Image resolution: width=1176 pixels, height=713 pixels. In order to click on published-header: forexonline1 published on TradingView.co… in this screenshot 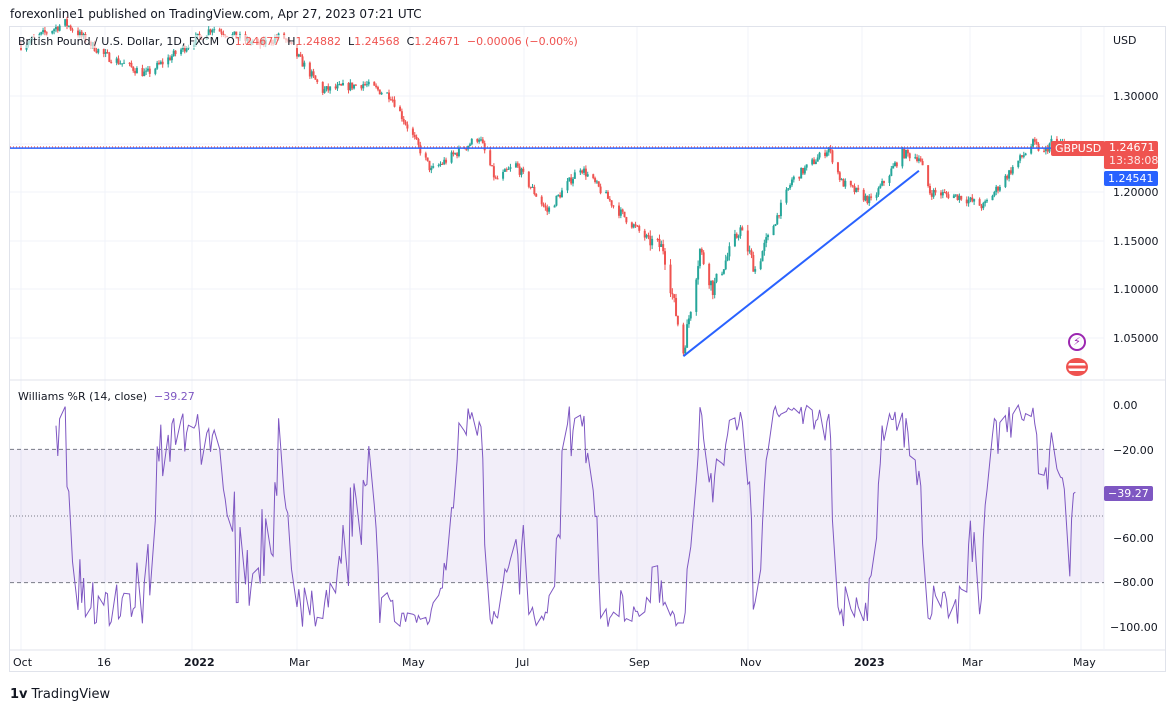, I will do `click(216, 14)`.